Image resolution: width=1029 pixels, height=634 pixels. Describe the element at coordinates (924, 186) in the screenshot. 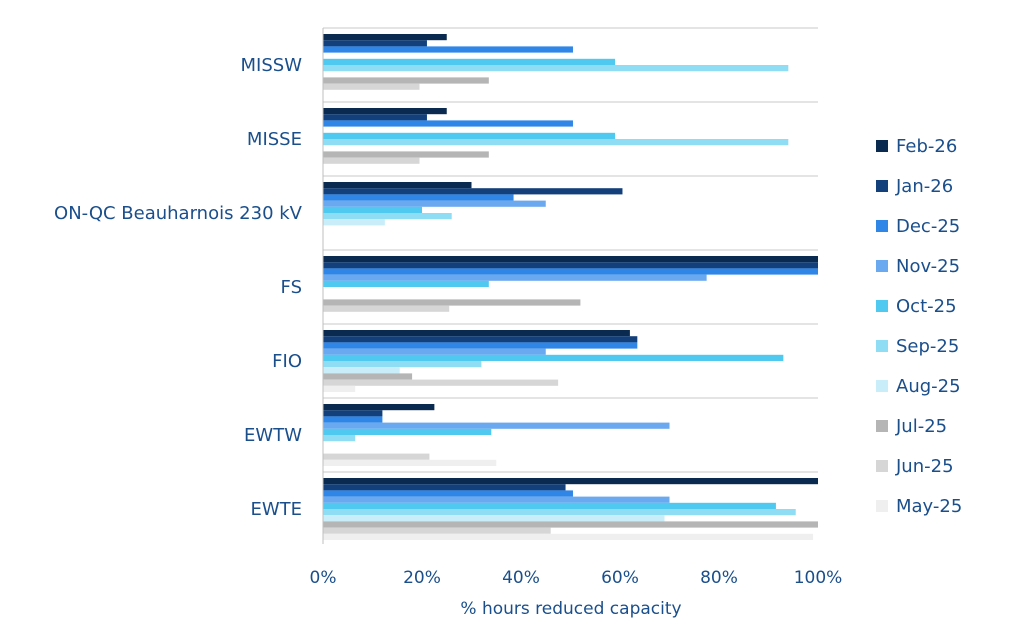

I see `legend-label: Jan-26` at that location.